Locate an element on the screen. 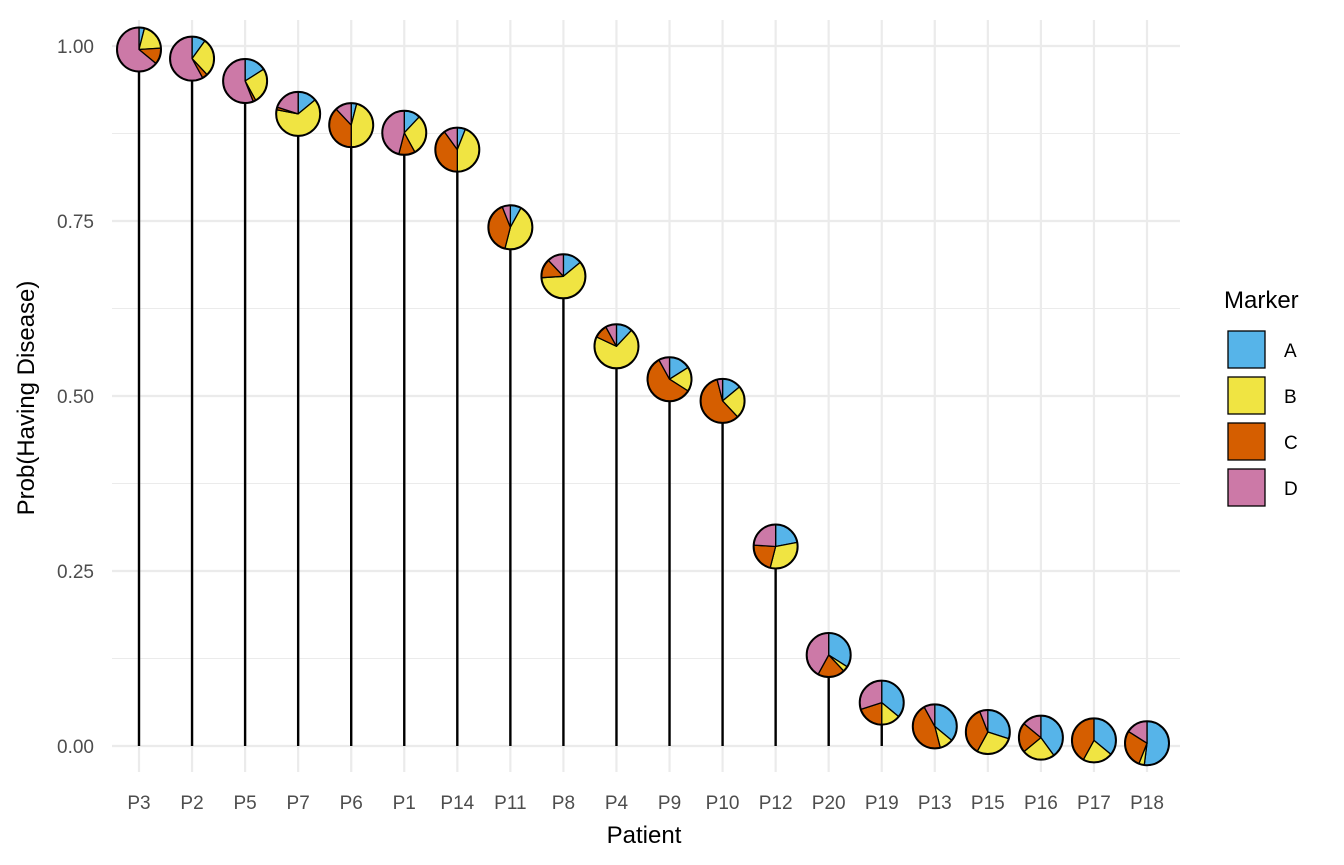 The width and height of the screenshot is (1344, 865). pie-P3 is located at coordinates (139, 49).